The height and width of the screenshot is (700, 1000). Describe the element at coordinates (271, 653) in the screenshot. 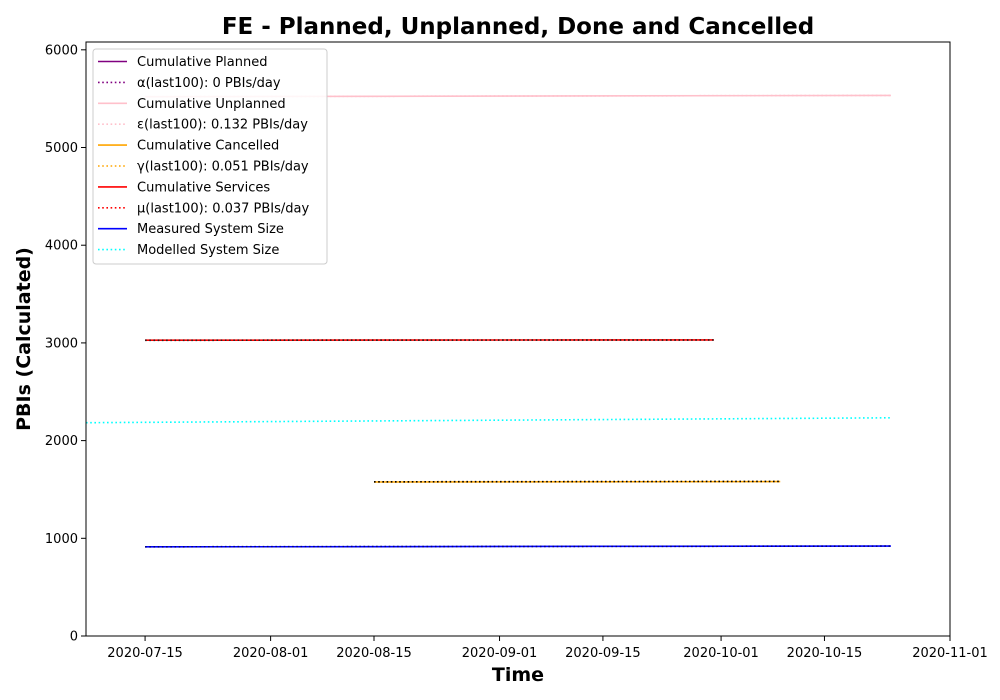

I see `x-tick-label: 2020-08-01` at that location.